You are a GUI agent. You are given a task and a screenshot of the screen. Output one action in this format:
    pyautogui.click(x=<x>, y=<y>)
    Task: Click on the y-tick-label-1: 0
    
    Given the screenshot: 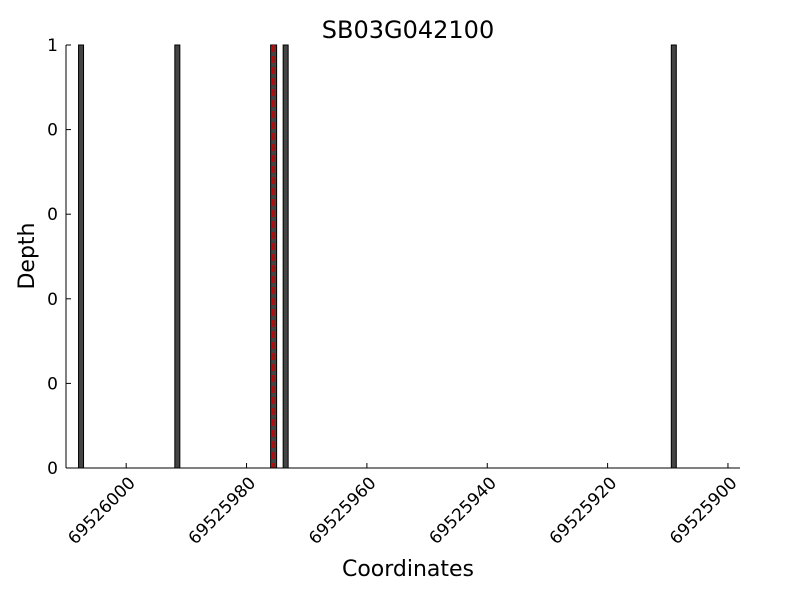 What is the action you would take?
    pyautogui.click(x=52, y=384)
    